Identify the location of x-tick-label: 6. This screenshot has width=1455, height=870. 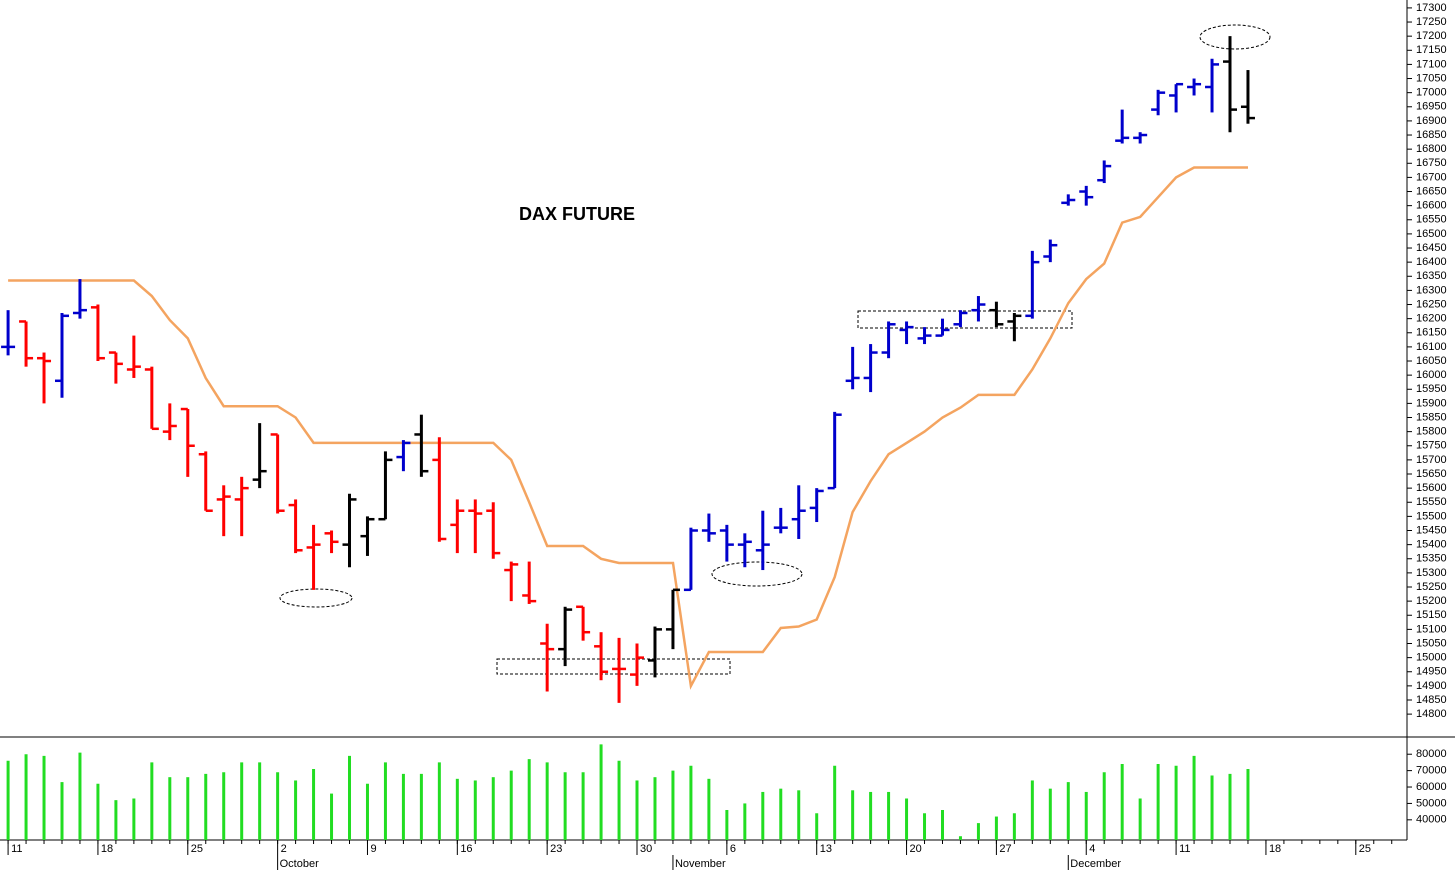
(733, 849).